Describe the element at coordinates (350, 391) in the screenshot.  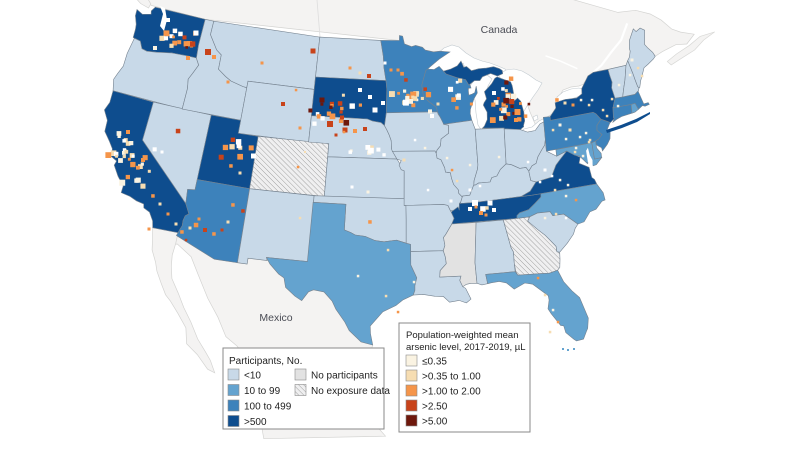
I see `svg-text: No exposure data` at that location.